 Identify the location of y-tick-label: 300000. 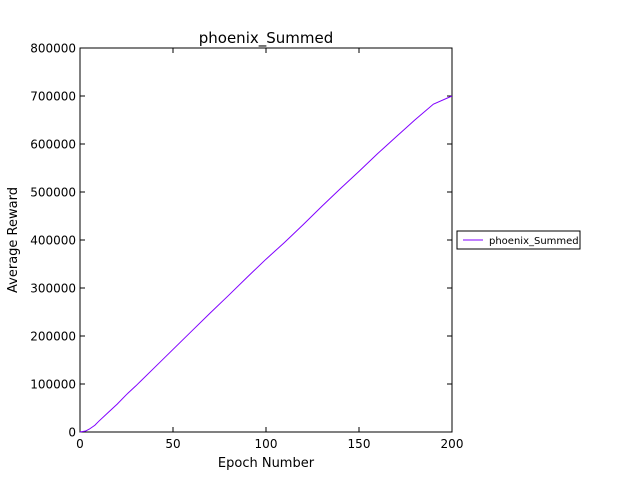
(53, 289).